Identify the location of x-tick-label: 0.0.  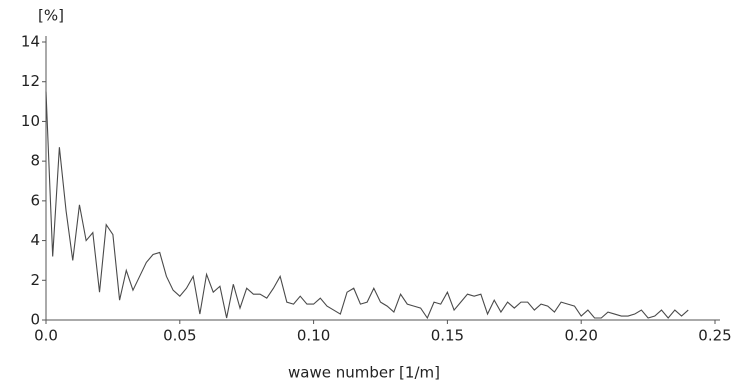
(46, 336).